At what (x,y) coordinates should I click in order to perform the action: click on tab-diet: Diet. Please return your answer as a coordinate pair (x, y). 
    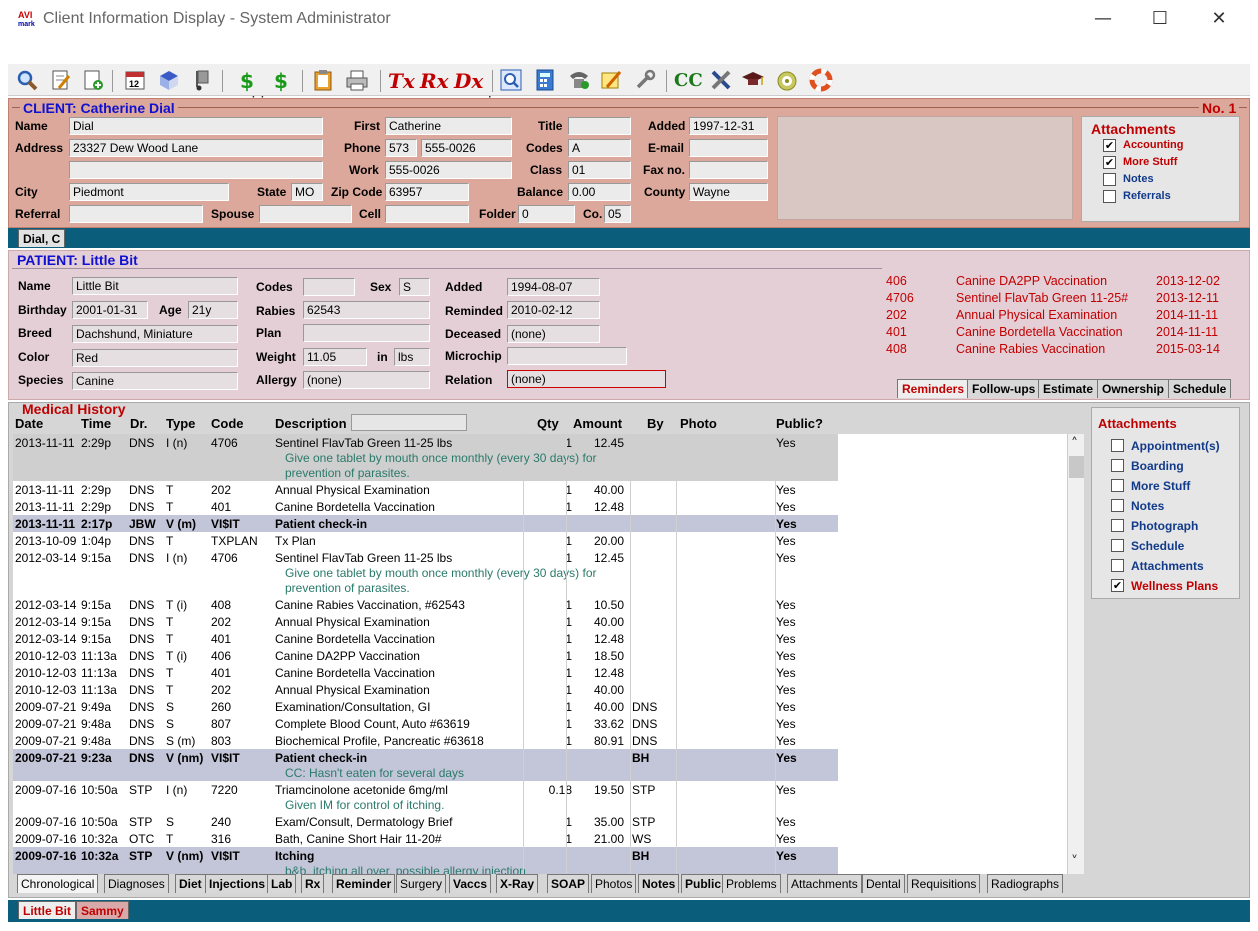
    Looking at the image, I should click on (190, 883).